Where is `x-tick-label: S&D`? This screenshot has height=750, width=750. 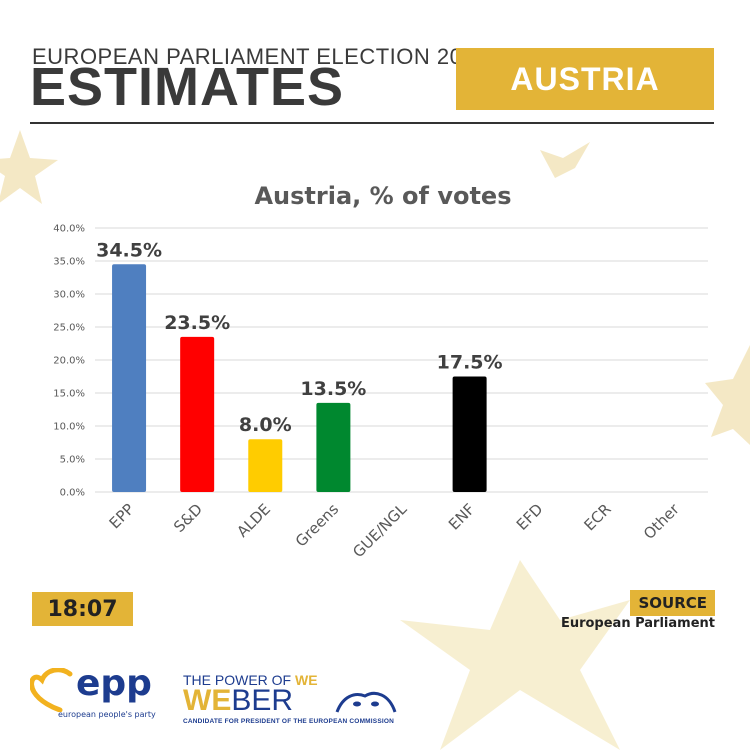
x-tick-label: S&D is located at coordinates (188, 518).